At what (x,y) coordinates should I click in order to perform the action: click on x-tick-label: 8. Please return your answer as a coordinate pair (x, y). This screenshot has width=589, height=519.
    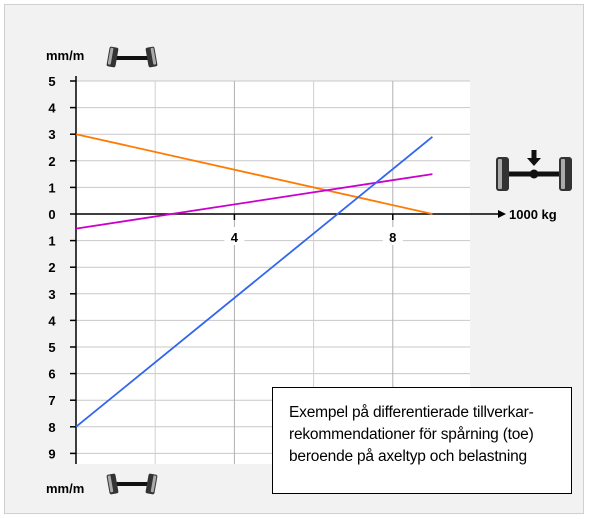
    Looking at the image, I should click on (392, 237).